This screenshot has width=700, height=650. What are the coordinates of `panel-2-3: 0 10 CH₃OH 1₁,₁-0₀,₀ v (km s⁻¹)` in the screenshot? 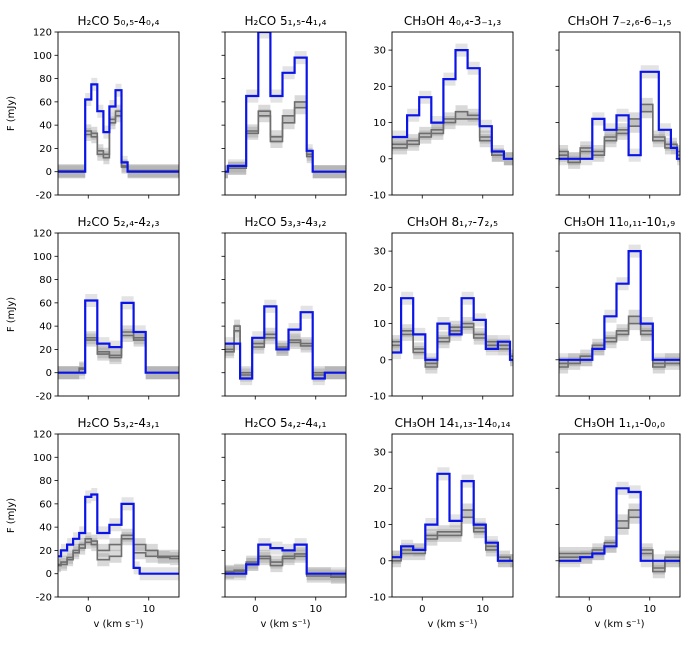 It's located at (618, 523).